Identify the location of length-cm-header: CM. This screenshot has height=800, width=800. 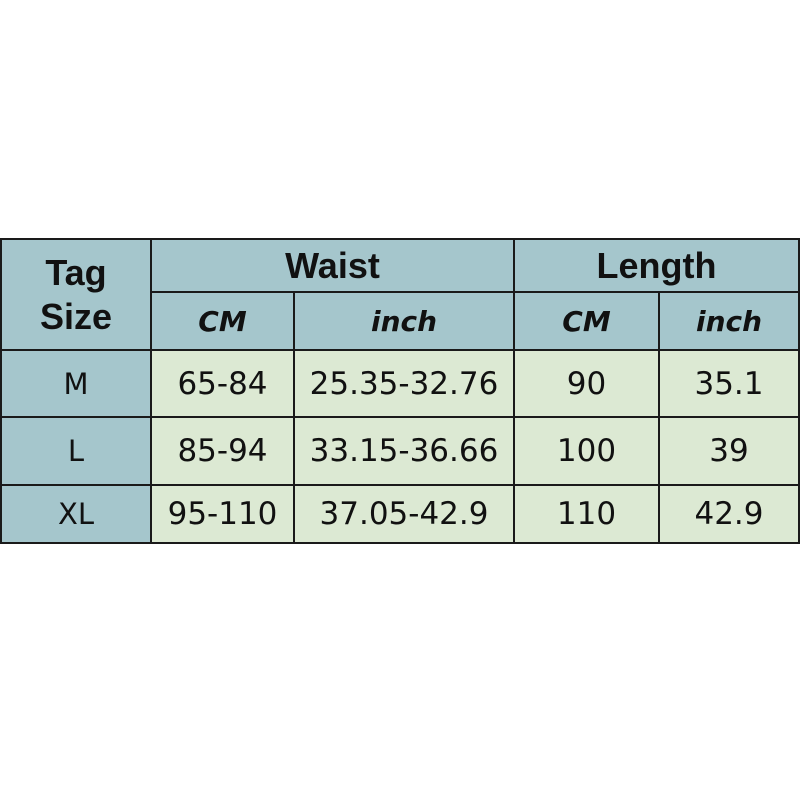
(586, 321).